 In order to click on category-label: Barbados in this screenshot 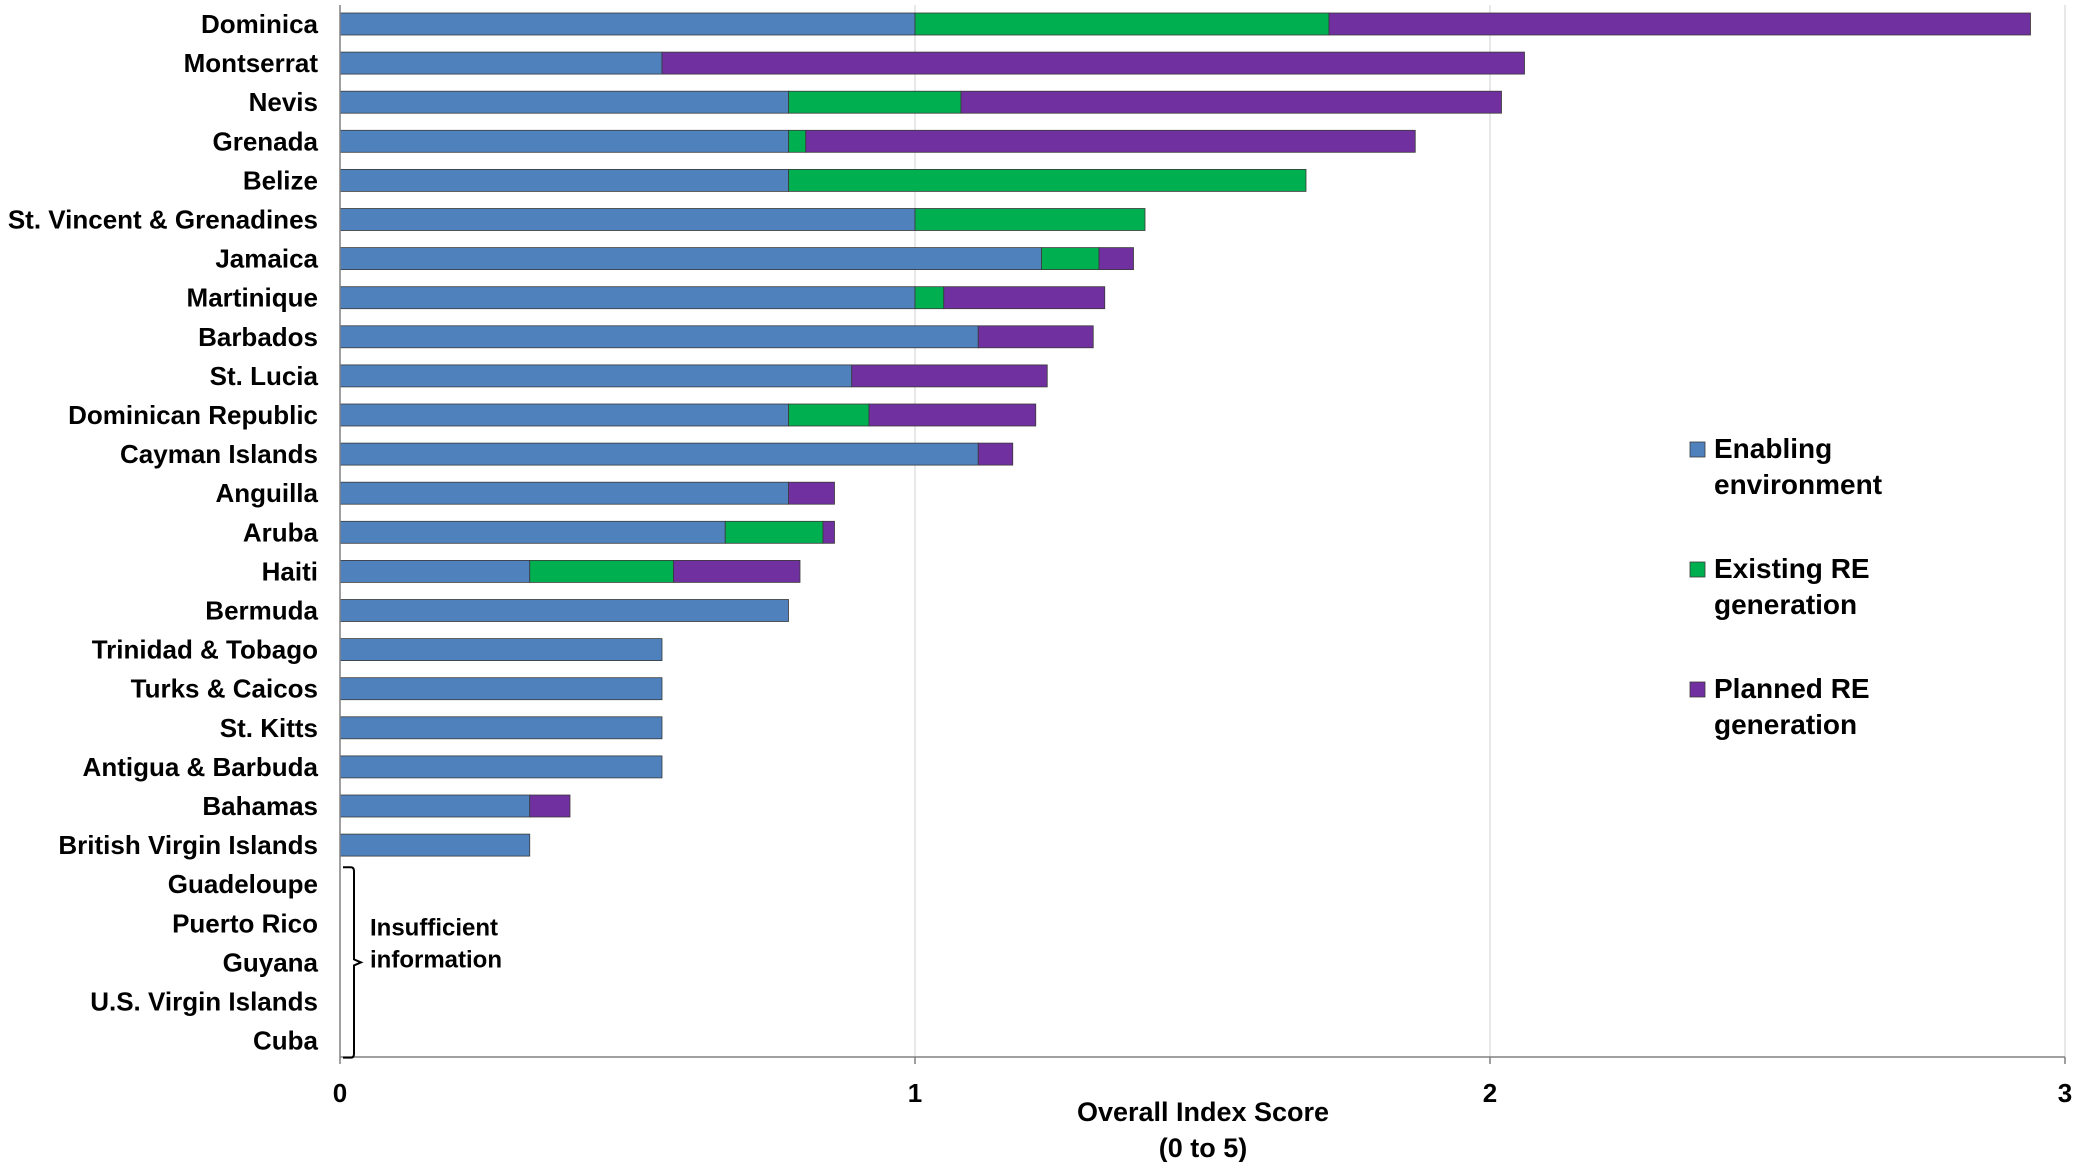, I will do `click(258, 337)`.